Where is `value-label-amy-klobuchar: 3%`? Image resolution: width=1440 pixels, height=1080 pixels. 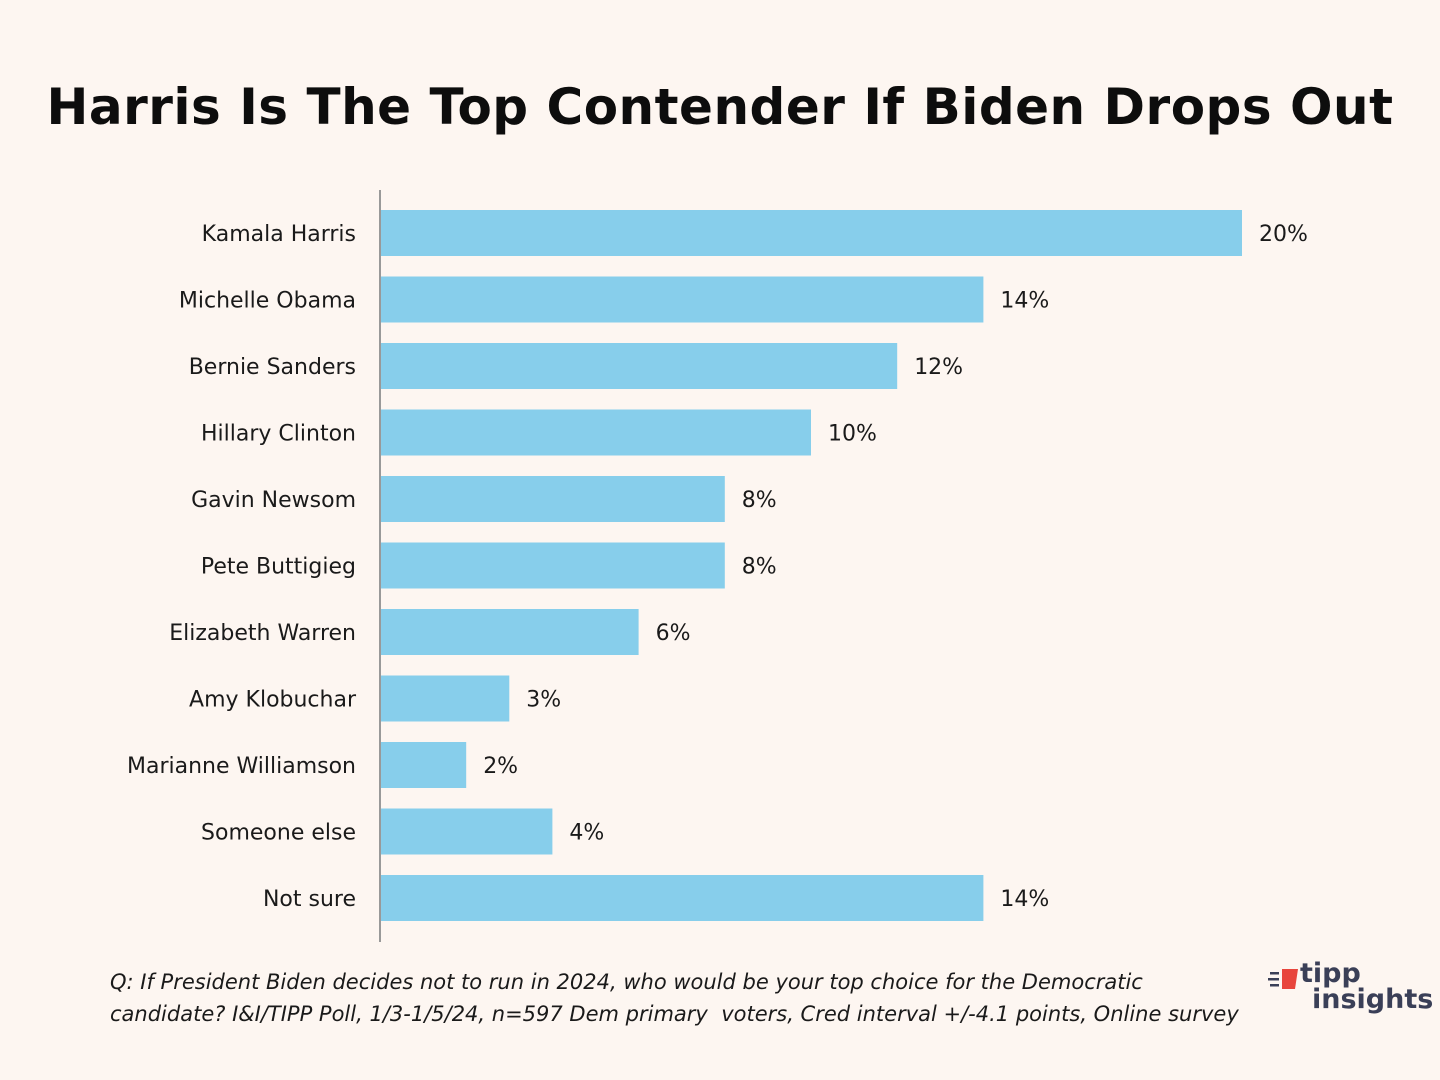 value-label-amy-klobuchar: 3% is located at coordinates (543, 700).